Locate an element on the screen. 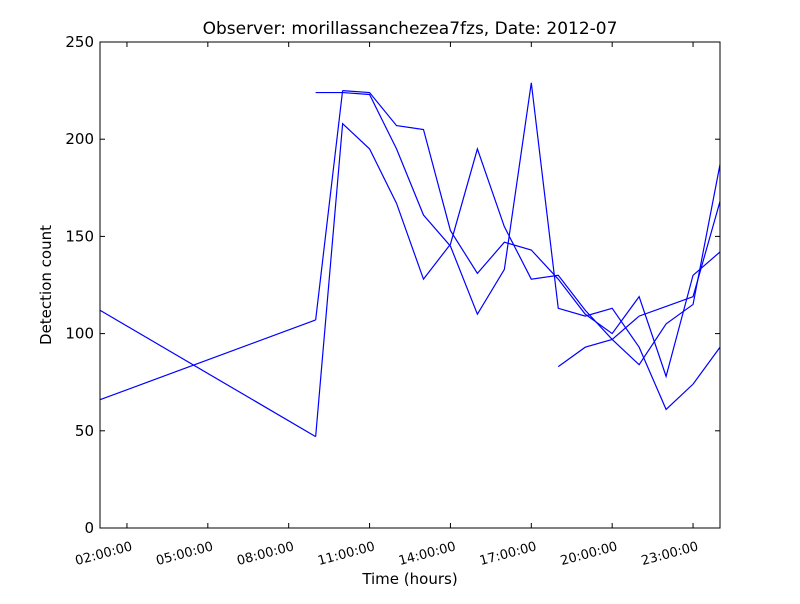  x-axis-label: Time (hours) is located at coordinates (409, 579).